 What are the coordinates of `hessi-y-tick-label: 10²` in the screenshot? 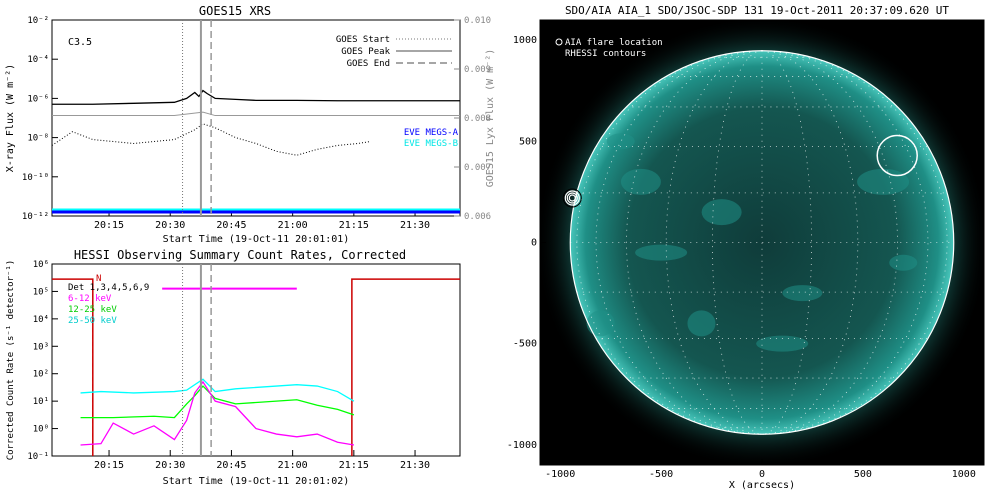 It's located at (41, 375).